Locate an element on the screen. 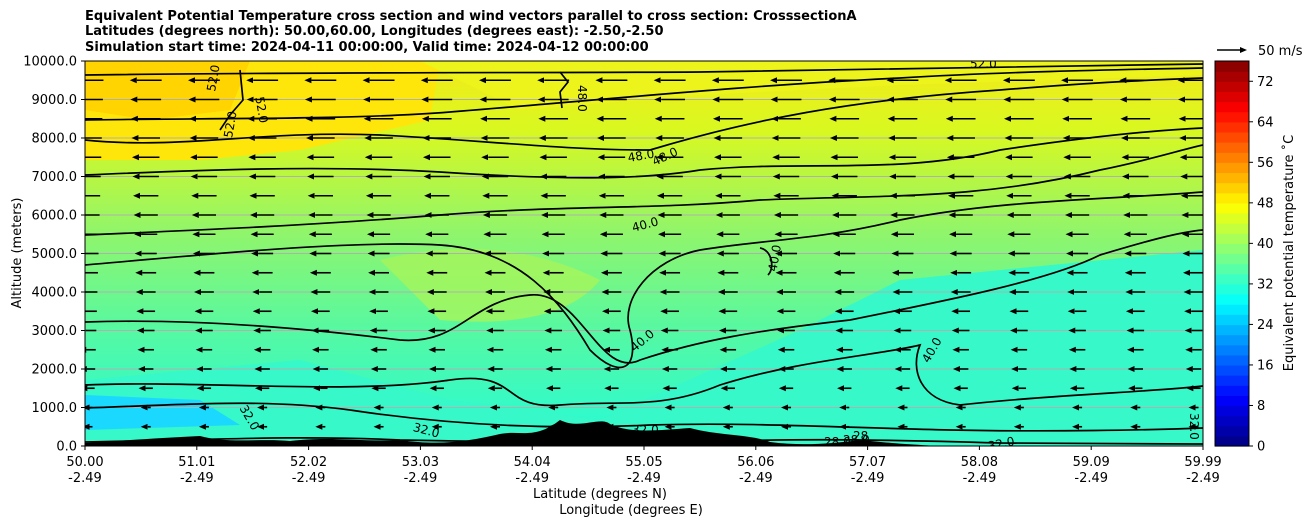 The width and height of the screenshot is (1308, 526). x-tick-label-lat: 52.02 is located at coordinates (308, 462).